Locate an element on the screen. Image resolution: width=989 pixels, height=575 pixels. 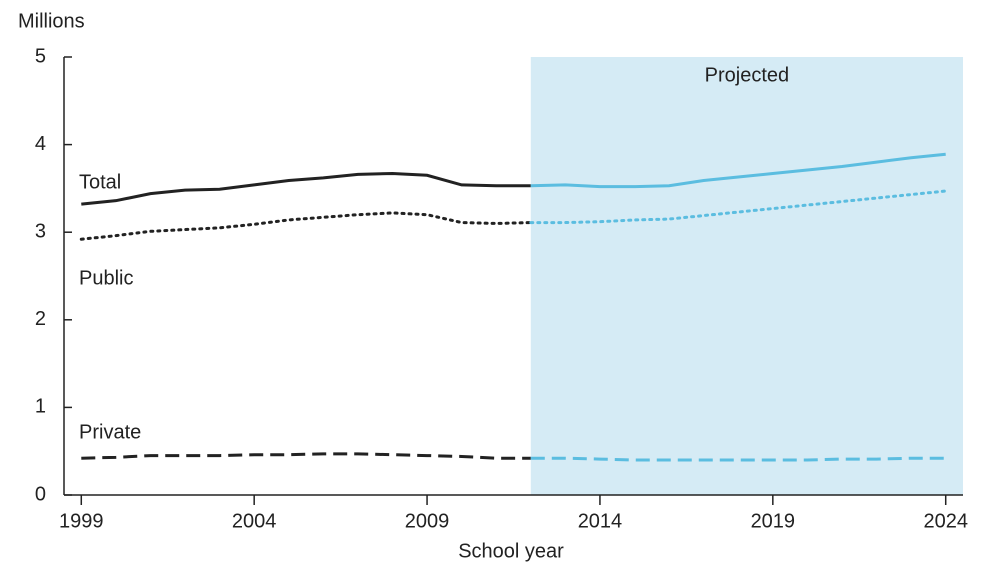
series-label: Public is located at coordinates (106, 278).